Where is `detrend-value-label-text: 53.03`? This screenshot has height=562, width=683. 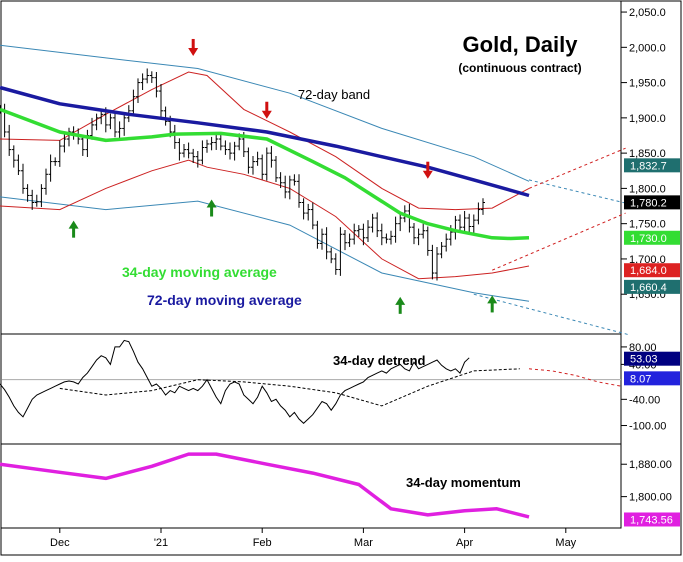
detrend-value-label-text: 53.03 is located at coordinates (644, 360).